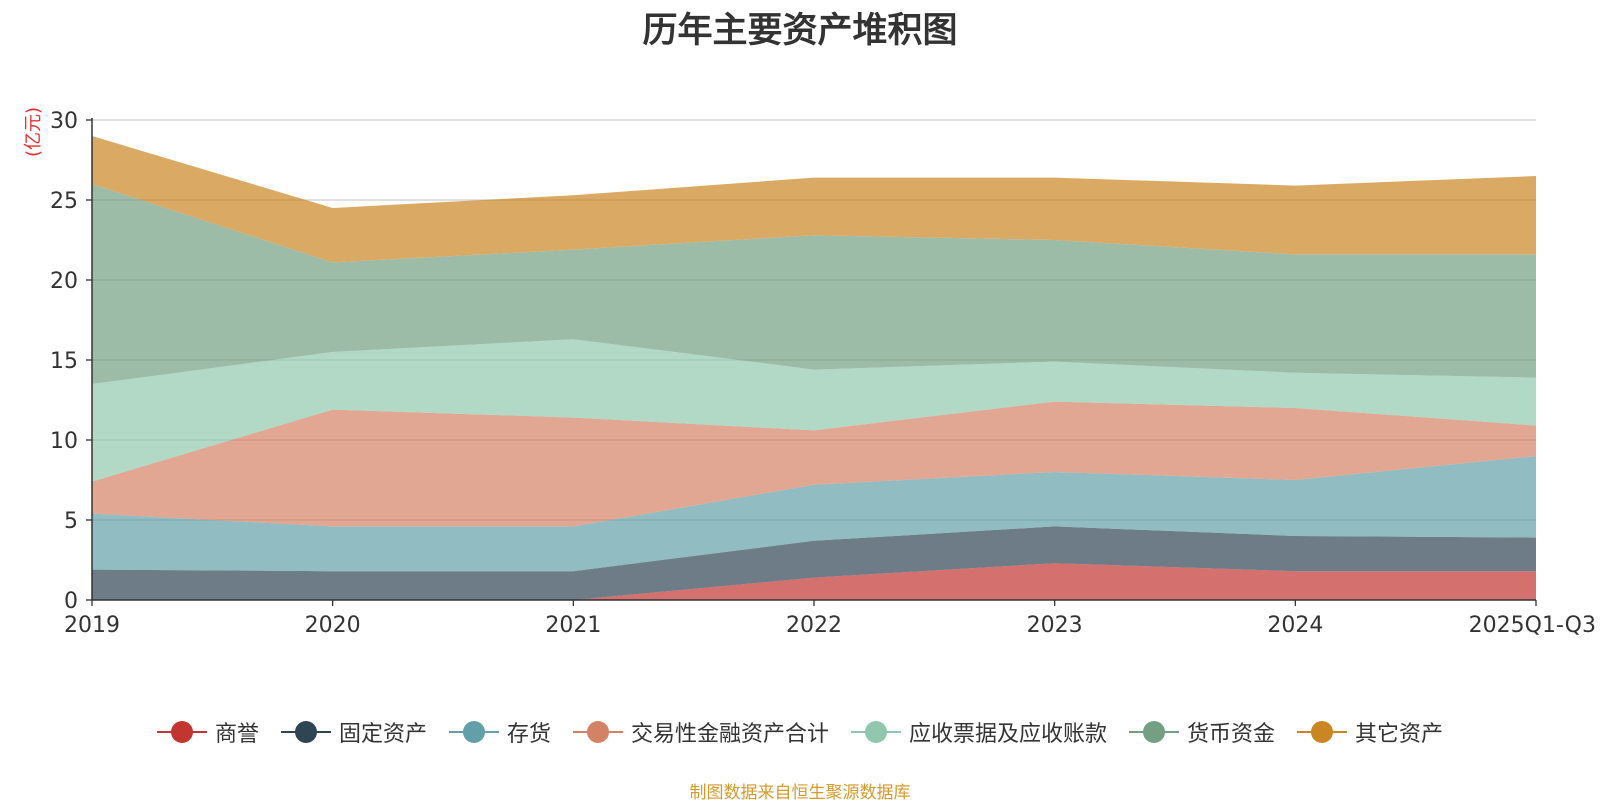 The width and height of the screenshot is (1600, 803). What do you see at coordinates (729, 734) in the screenshot?
I see `legend-label: 交易性金融资产合计` at bounding box center [729, 734].